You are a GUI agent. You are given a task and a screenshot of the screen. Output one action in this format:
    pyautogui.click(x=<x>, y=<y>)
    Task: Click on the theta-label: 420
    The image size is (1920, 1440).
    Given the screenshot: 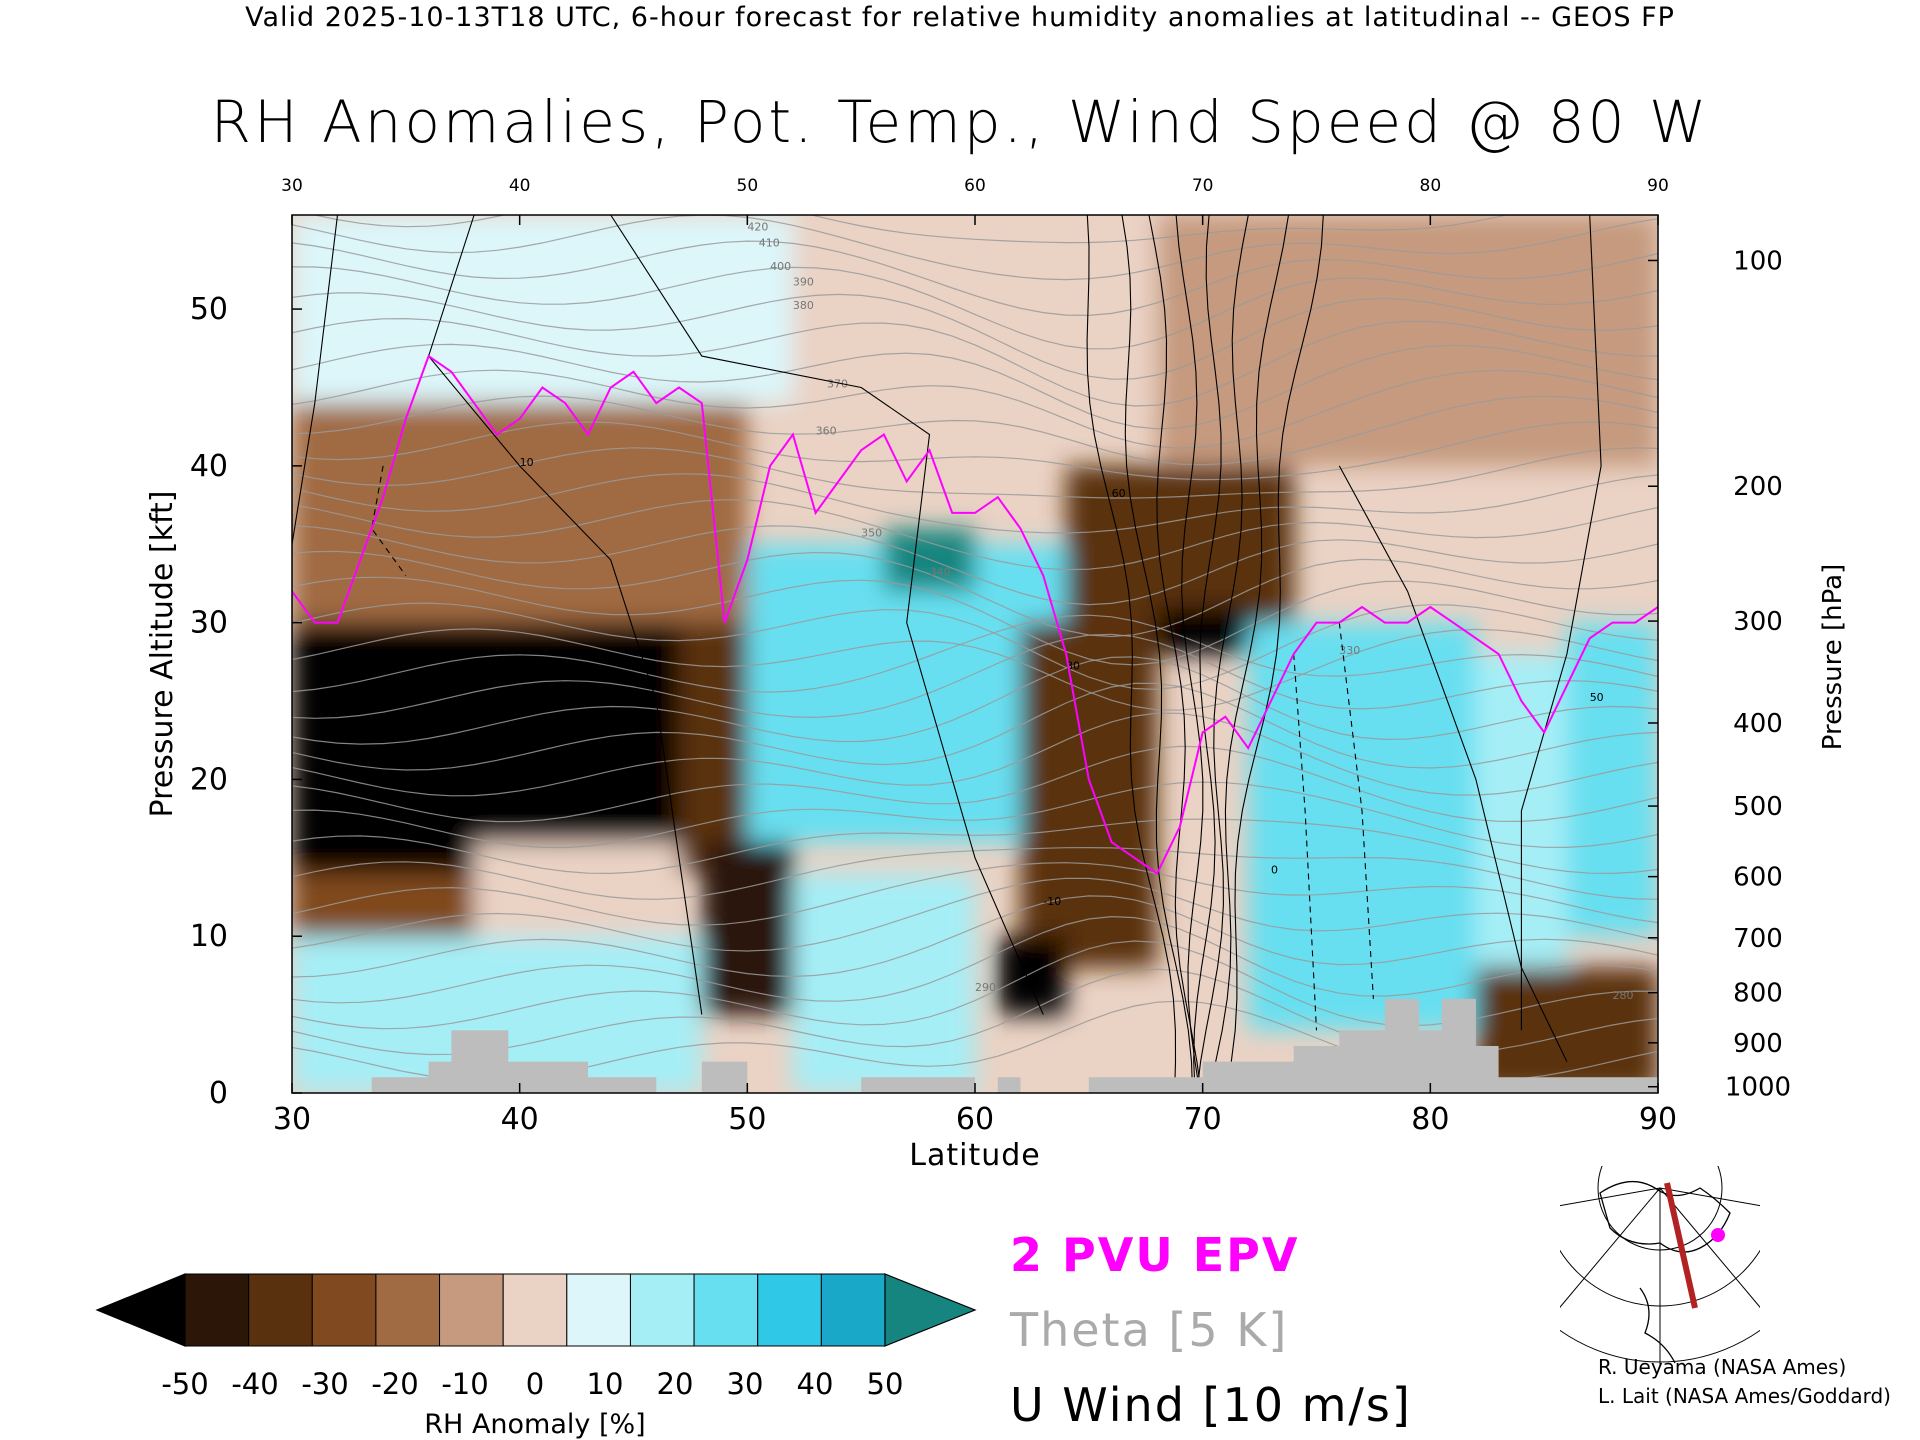 What is the action you would take?
    pyautogui.click(x=757, y=227)
    